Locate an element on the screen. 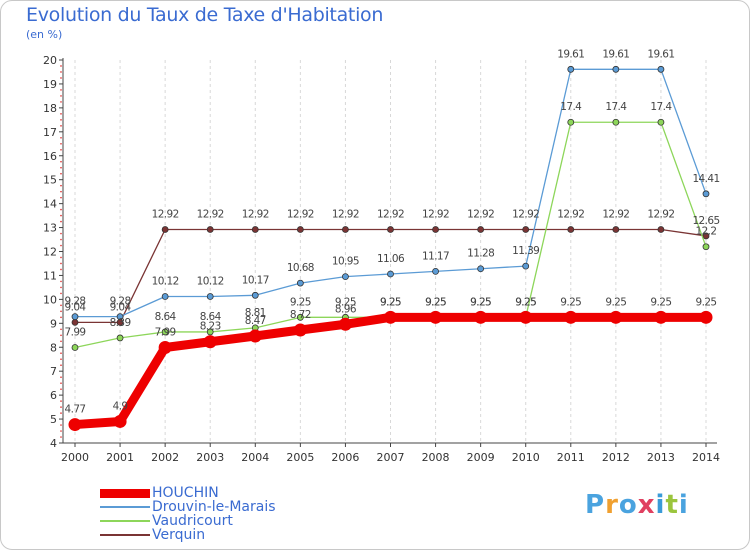  data-label: 14.41 is located at coordinates (705, 179).